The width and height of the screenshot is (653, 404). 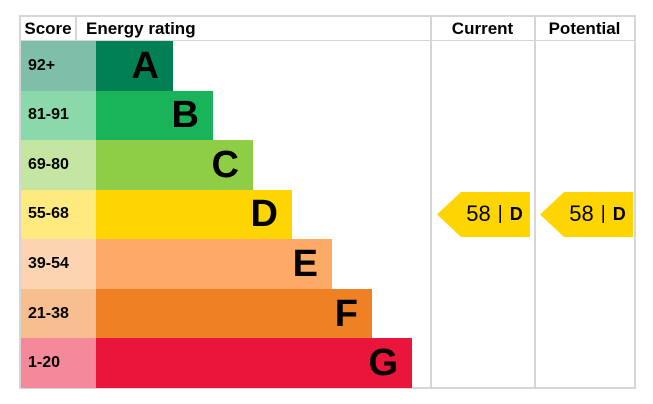 I want to click on table-bottom-rule, so click(x=327, y=388).